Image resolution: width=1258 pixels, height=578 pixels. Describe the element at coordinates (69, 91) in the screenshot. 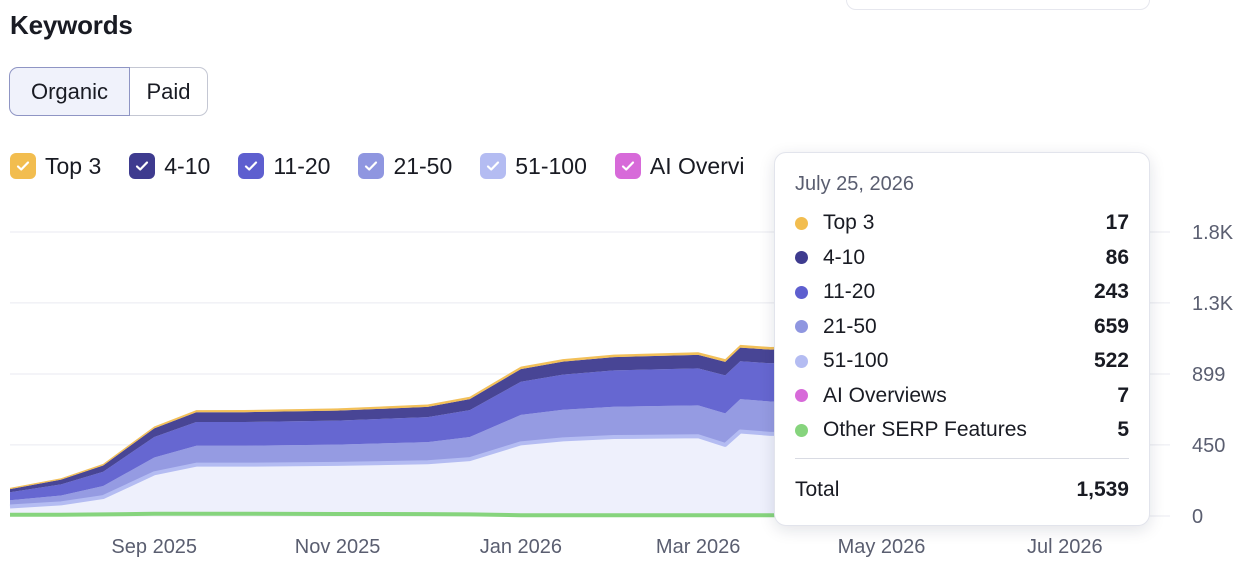

I see `tab-organic: Organic` at that location.